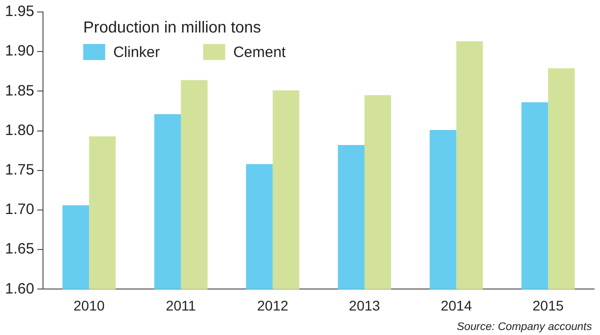 The width and height of the screenshot is (600, 335). I want to click on y-tick-label: 1.70, so click(19, 209).